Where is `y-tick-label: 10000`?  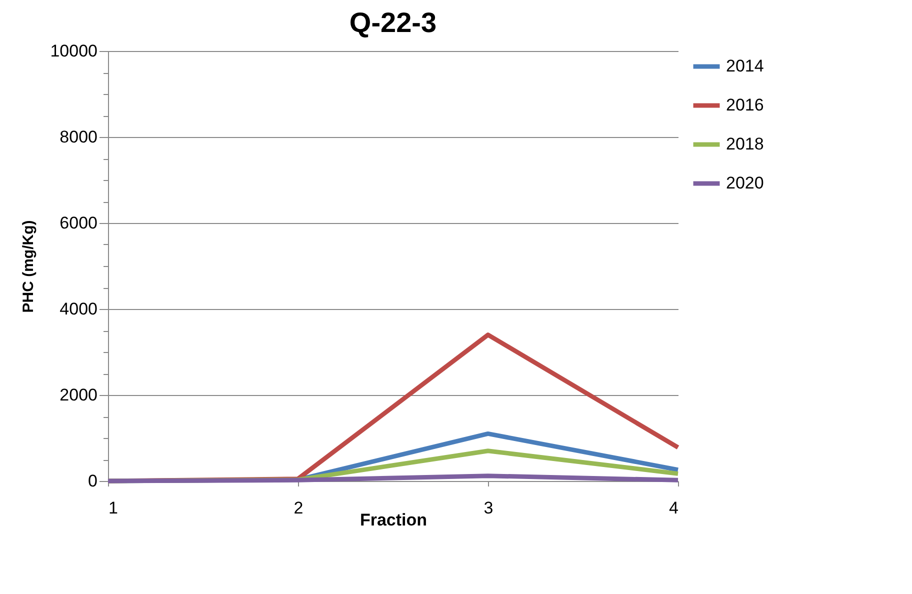 y-tick-label: 10000 is located at coordinates (74, 51).